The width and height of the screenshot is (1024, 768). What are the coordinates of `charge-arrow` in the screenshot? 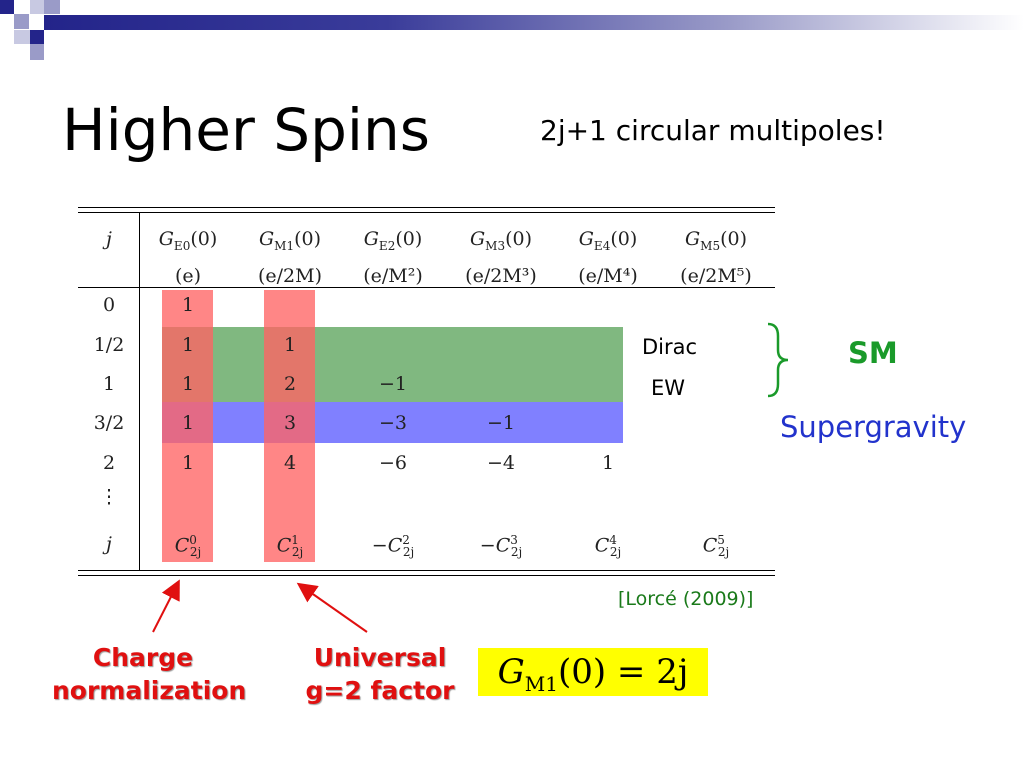 It's located at (166, 606).